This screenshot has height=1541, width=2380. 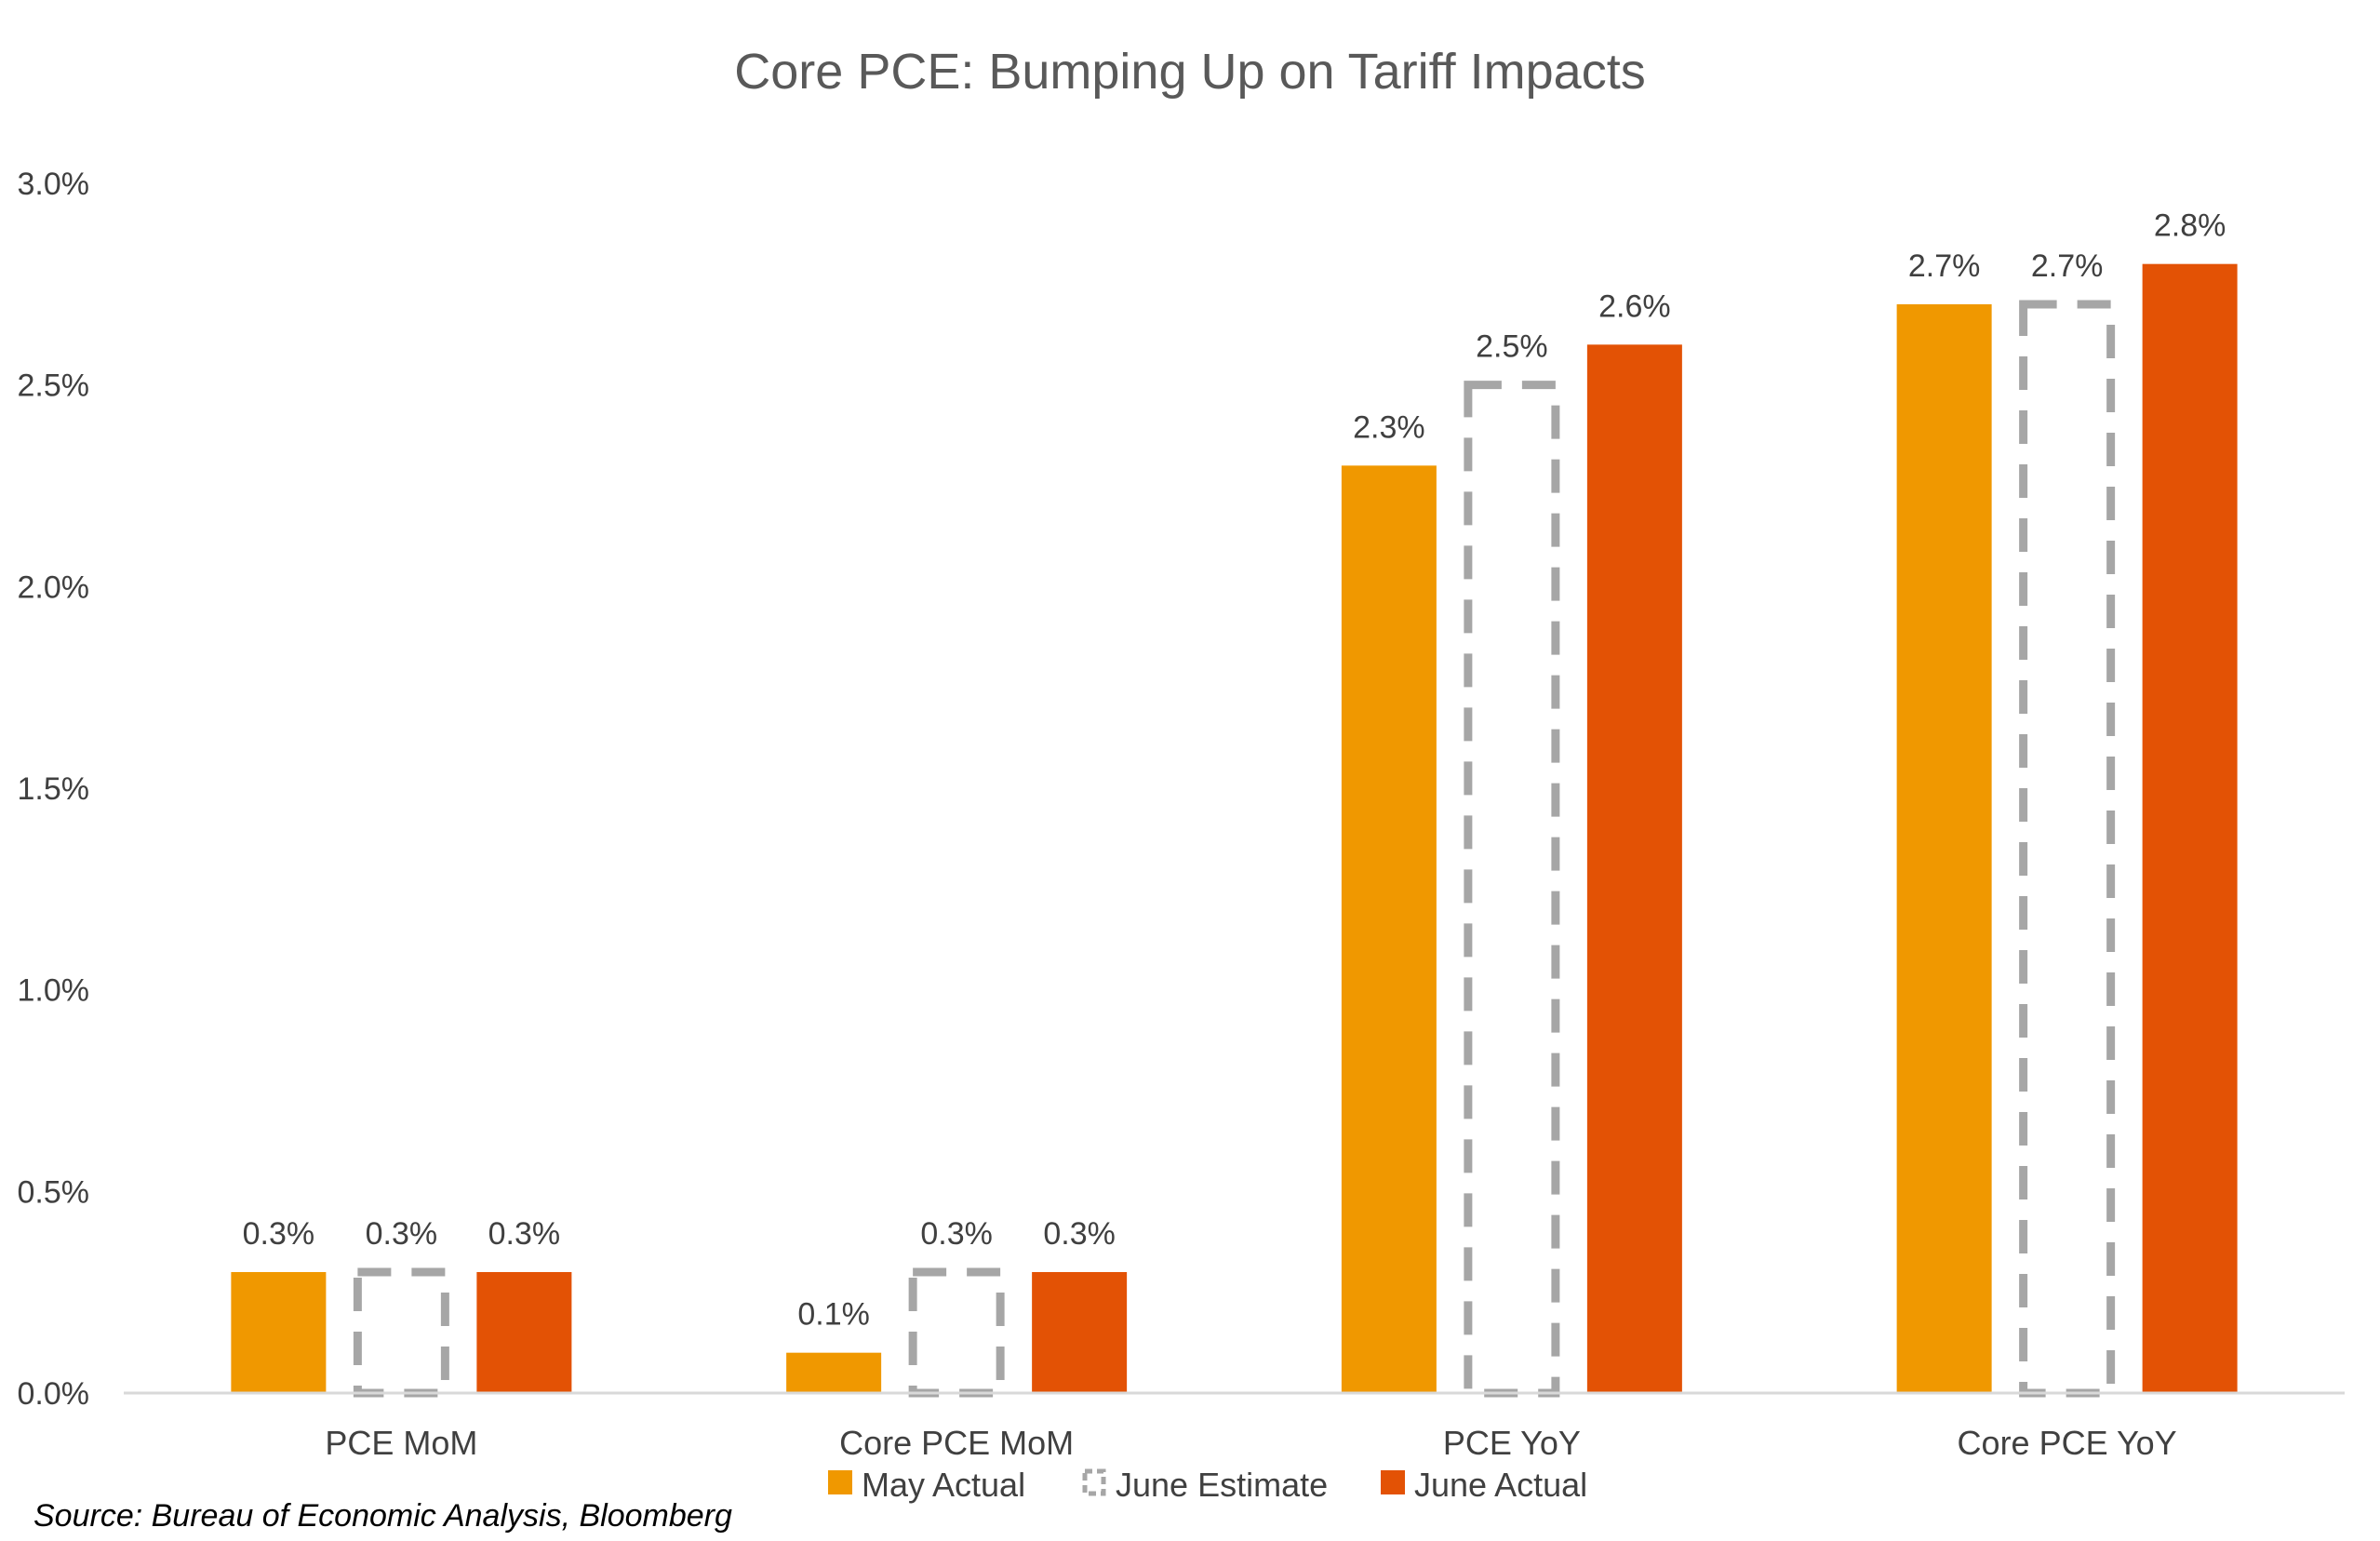 What do you see at coordinates (54, 1192) in the screenshot?
I see `y-tick-label: 0.5%` at bounding box center [54, 1192].